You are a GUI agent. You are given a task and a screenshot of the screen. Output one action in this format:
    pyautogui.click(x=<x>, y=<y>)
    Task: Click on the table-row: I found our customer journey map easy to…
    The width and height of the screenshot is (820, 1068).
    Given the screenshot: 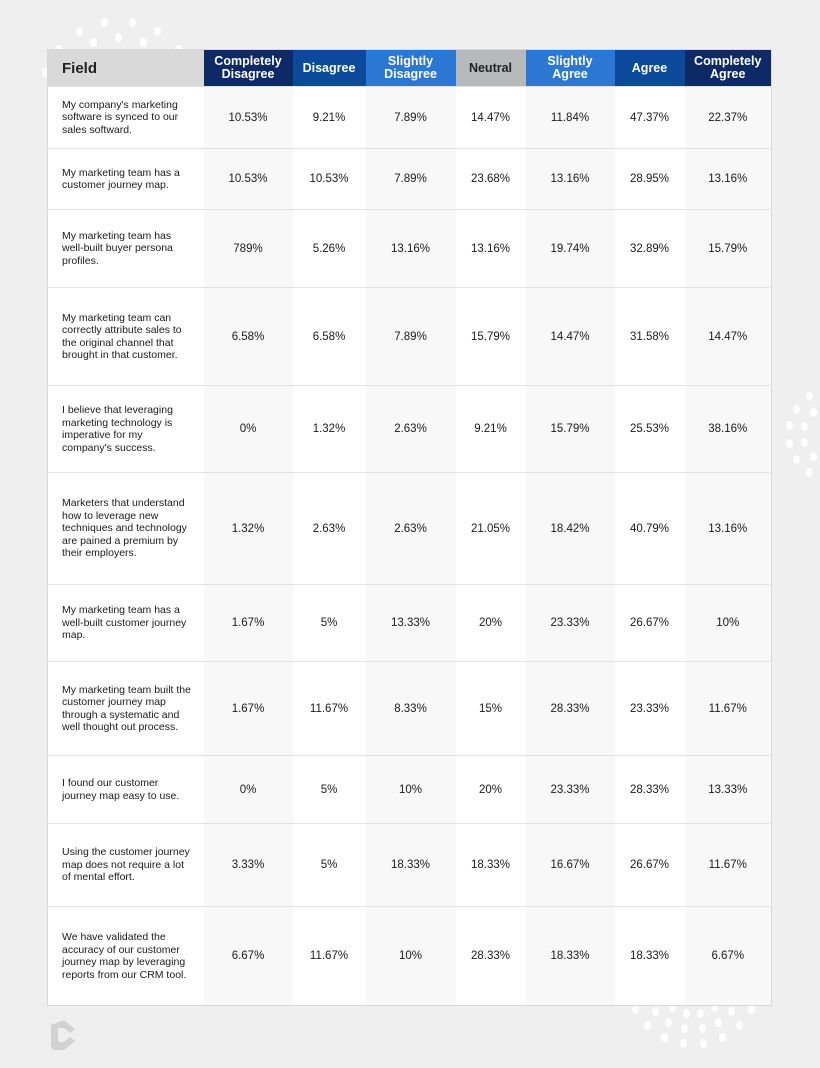 What is the action you would take?
    pyautogui.click(x=409, y=789)
    